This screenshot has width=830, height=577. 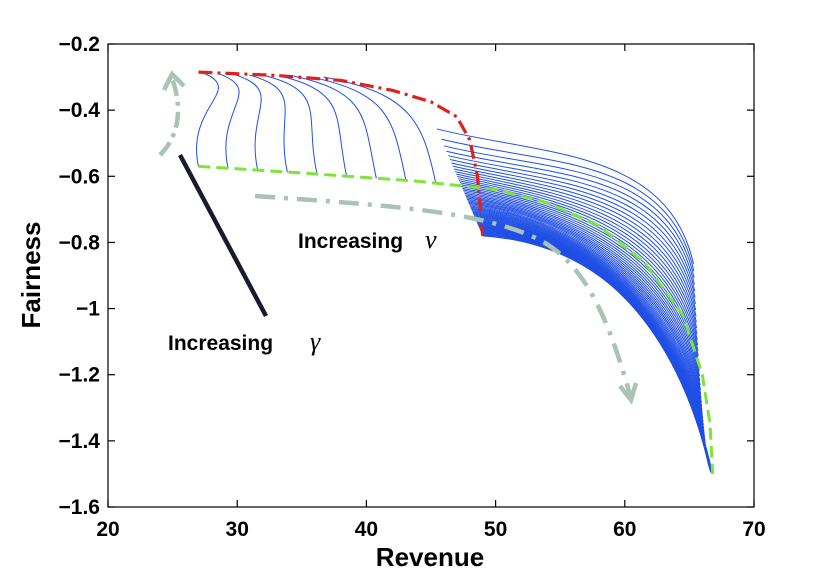 What do you see at coordinates (79, 375) in the screenshot?
I see `y-tick-label: −1.2` at bounding box center [79, 375].